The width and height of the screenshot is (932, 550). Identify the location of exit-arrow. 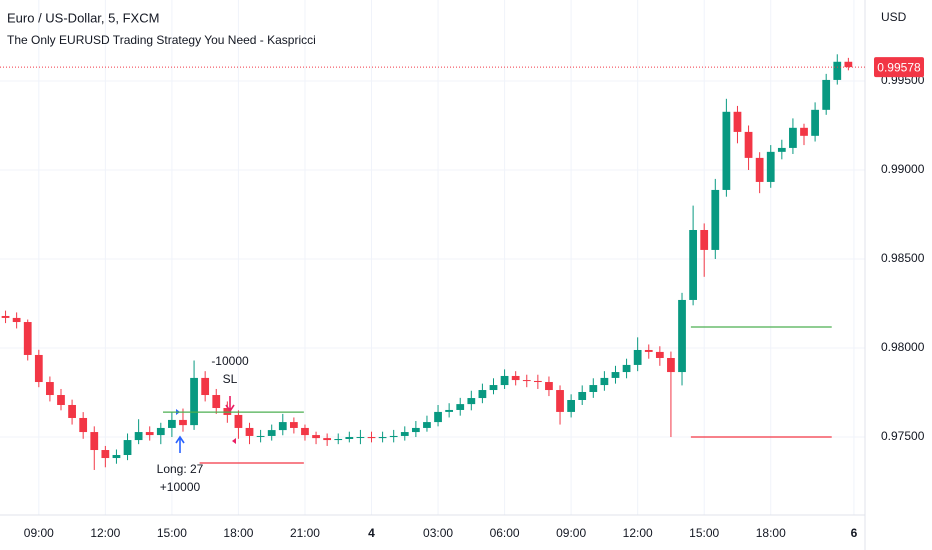
(230, 404).